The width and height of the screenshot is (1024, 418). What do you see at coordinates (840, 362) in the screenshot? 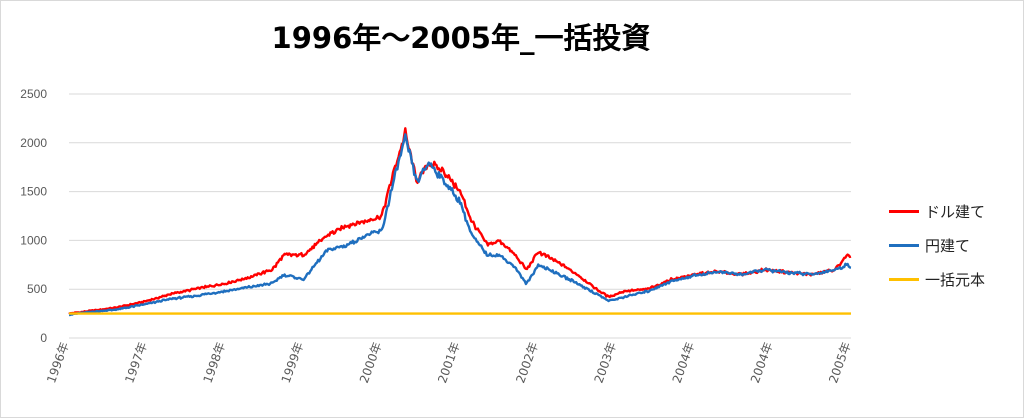
I see `x-tick-label: 2005年` at bounding box center [840, 362].